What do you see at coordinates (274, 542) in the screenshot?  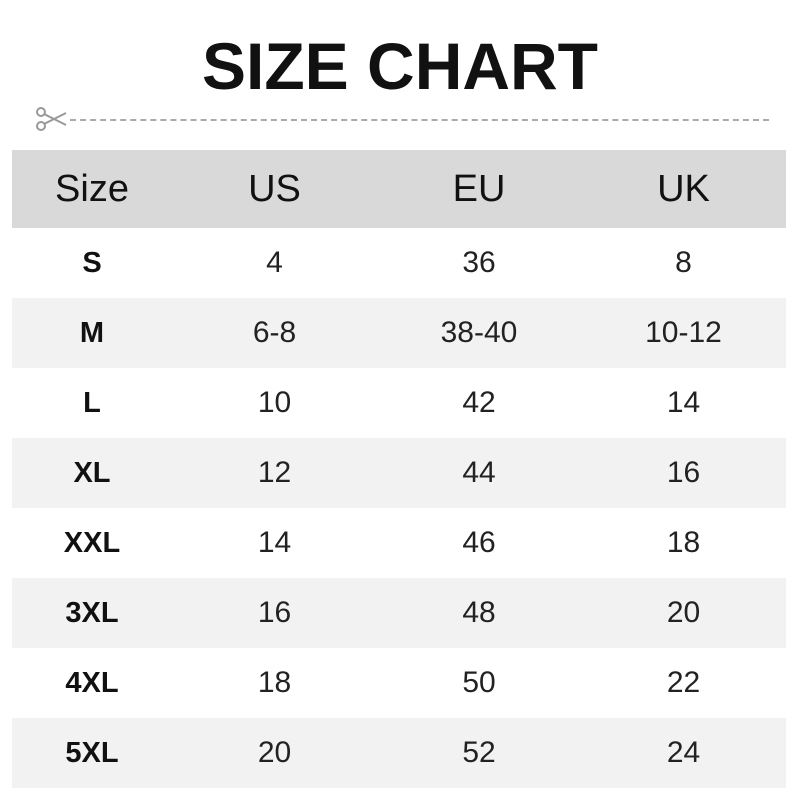 I see `cell-us: 14` at bounding box center [274, 542].